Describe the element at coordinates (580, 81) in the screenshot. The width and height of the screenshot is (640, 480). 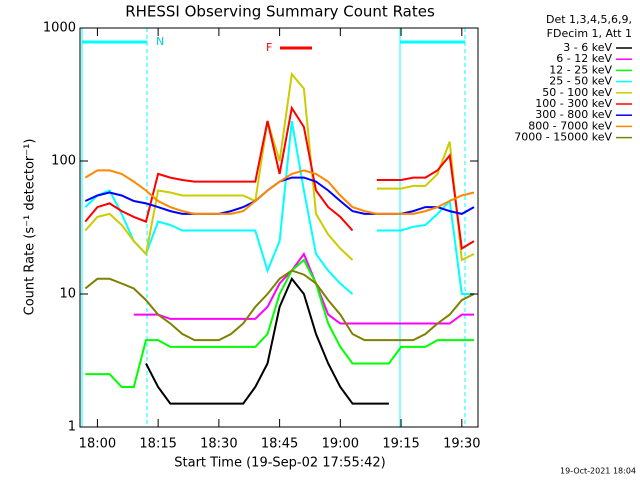
I see `legend-label: 25 - 50 keV` at that location.